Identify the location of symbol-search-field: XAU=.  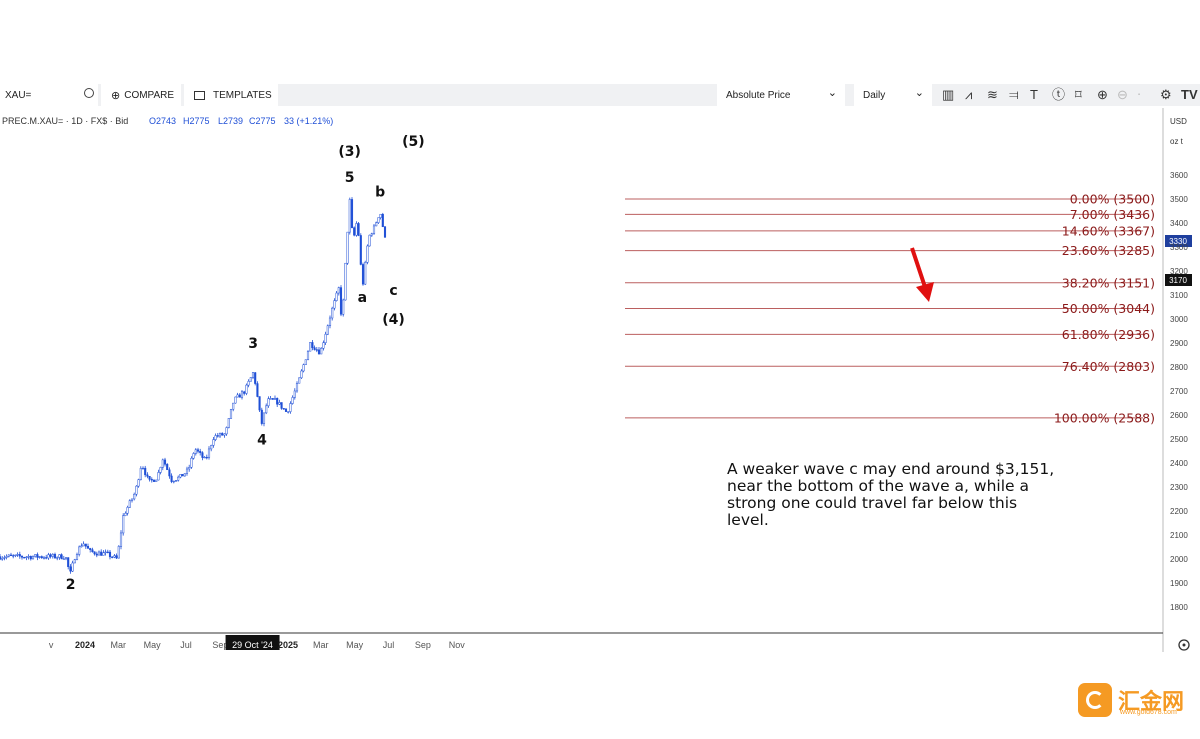
(49, 95).